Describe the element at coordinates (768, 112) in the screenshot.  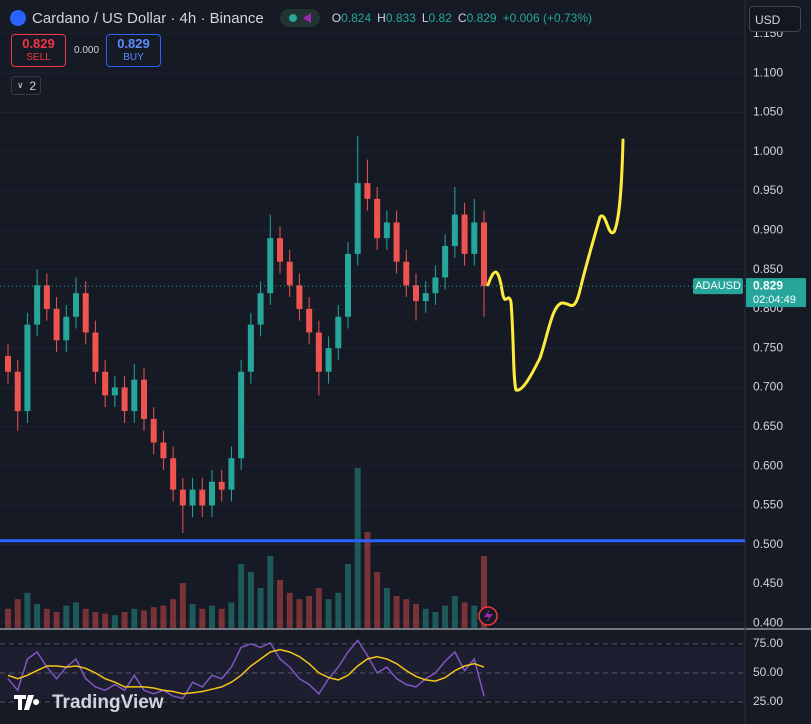
I see `y-tick-label: 1.050` at that location.